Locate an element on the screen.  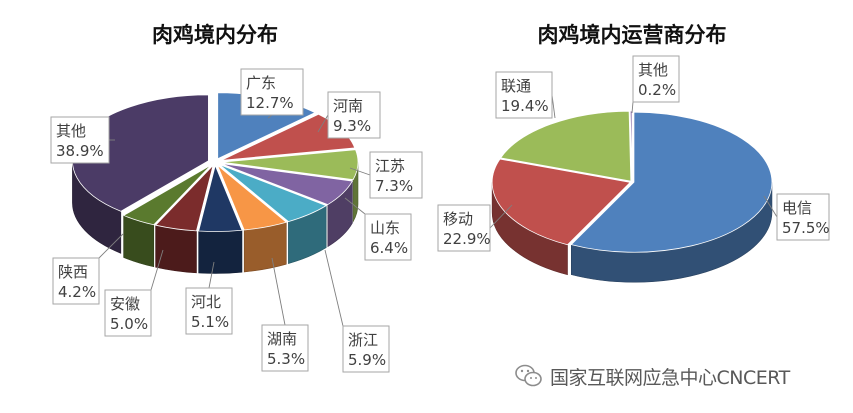
slice-value-label: 5.1% is located at coordinates (210, 322).